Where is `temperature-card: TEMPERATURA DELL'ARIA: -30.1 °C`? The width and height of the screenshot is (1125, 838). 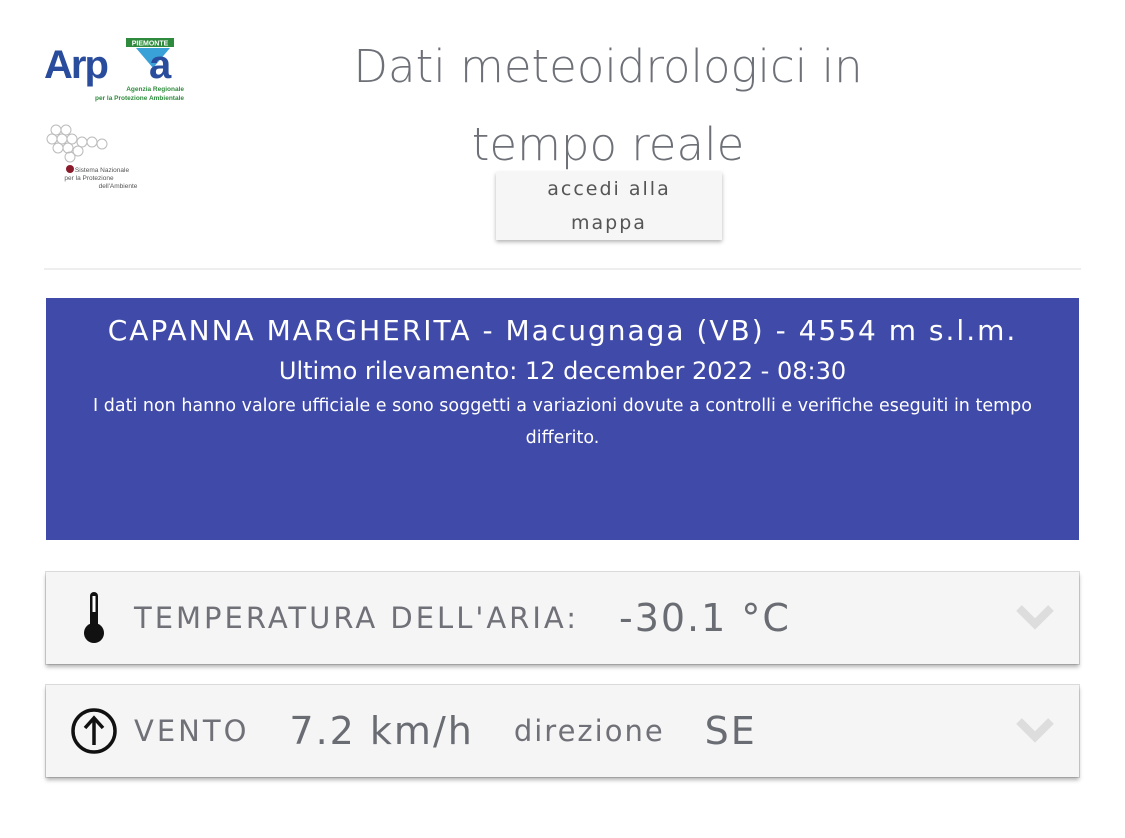
temperature-card: TEMPERATURA DELL'ARIA: -30.1 °C is located at coordinates (562, 618).